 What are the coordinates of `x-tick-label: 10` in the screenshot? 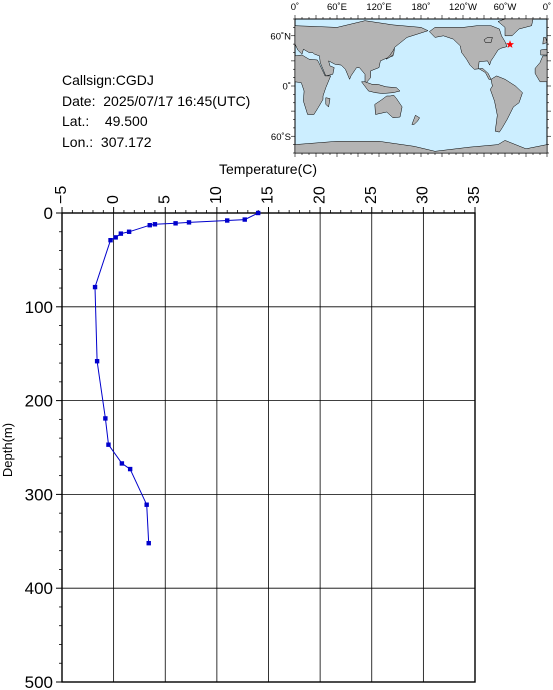 It's located at (216, 195).